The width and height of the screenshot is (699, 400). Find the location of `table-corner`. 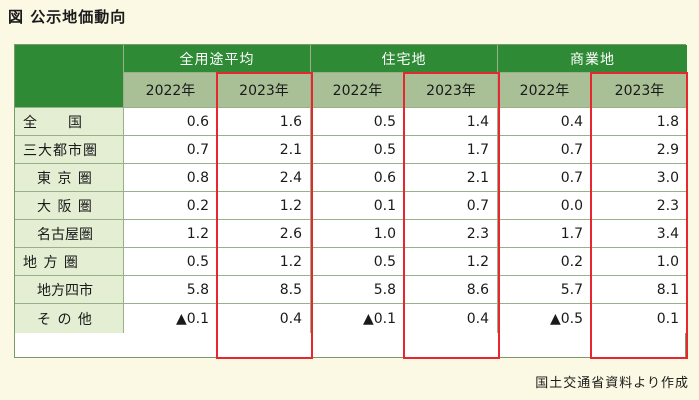

table-corner is located at coordinates (69, 76).